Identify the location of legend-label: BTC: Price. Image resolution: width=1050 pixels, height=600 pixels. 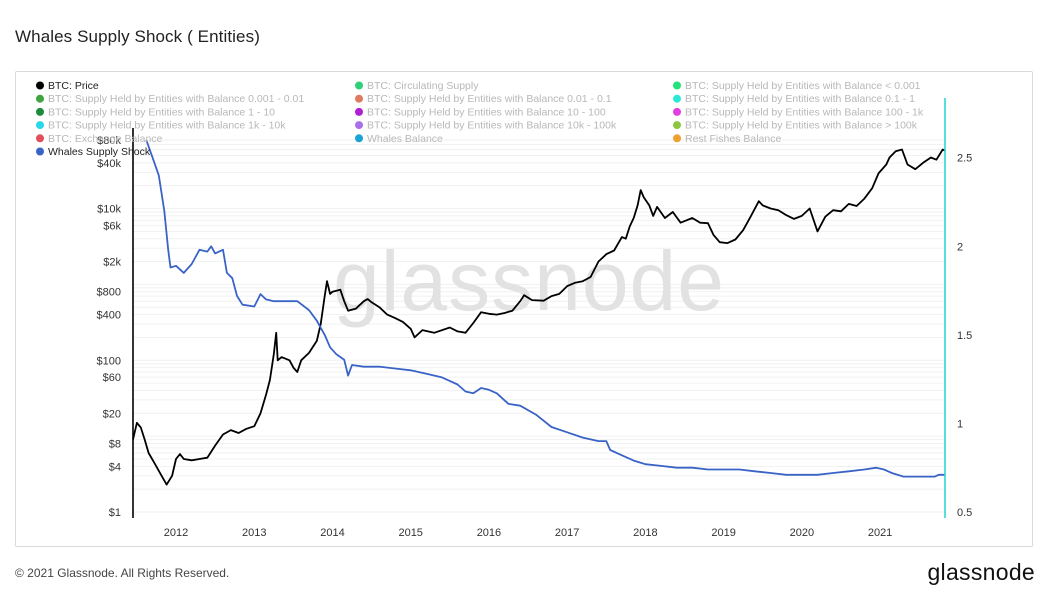
(73, 86).